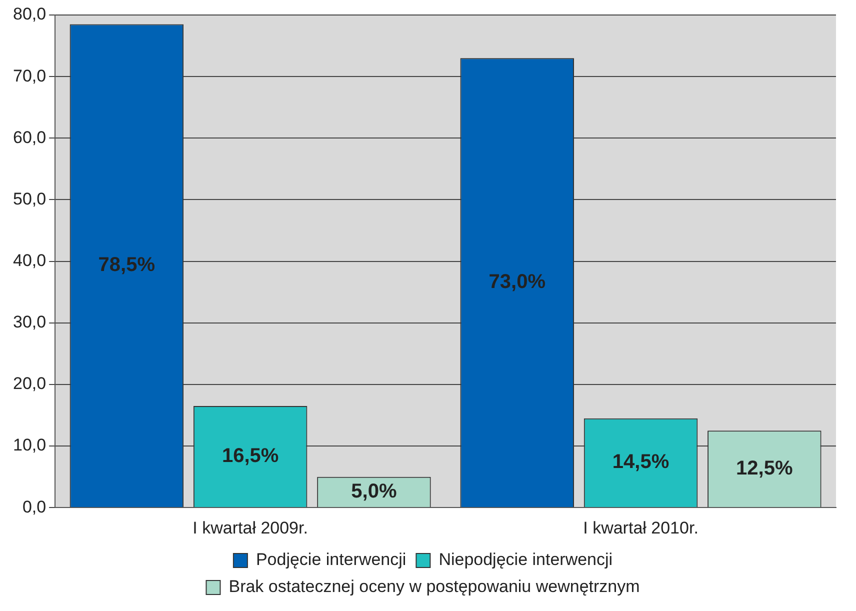  What do you see at coordinates (331, 560) in the screenshot?
I see `legend-label: Podjęcie interwencji` at bounding box center [331, 560].